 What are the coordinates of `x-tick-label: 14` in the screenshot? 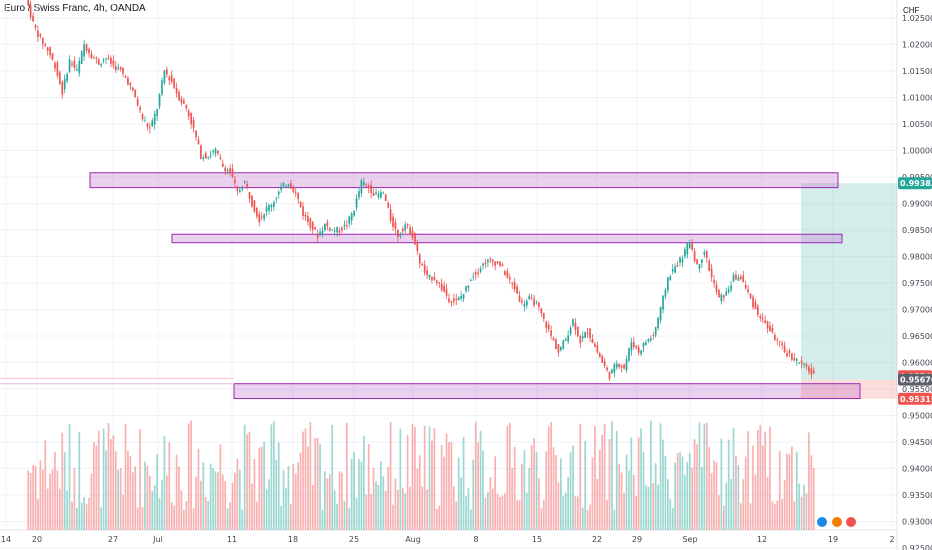 It's located at (6, 539).